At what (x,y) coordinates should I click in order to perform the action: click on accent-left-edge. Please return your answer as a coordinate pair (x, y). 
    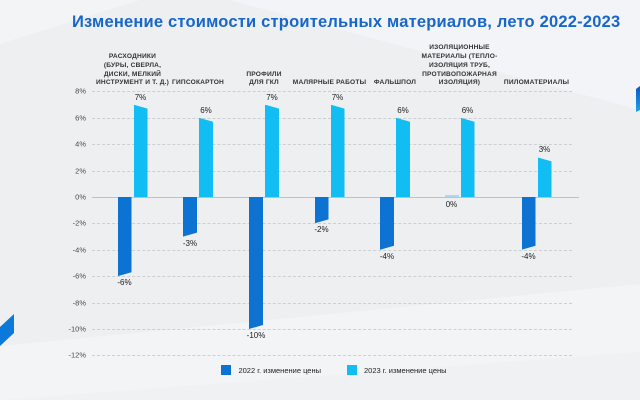
    Looking at the image, I should click on (7, 330).